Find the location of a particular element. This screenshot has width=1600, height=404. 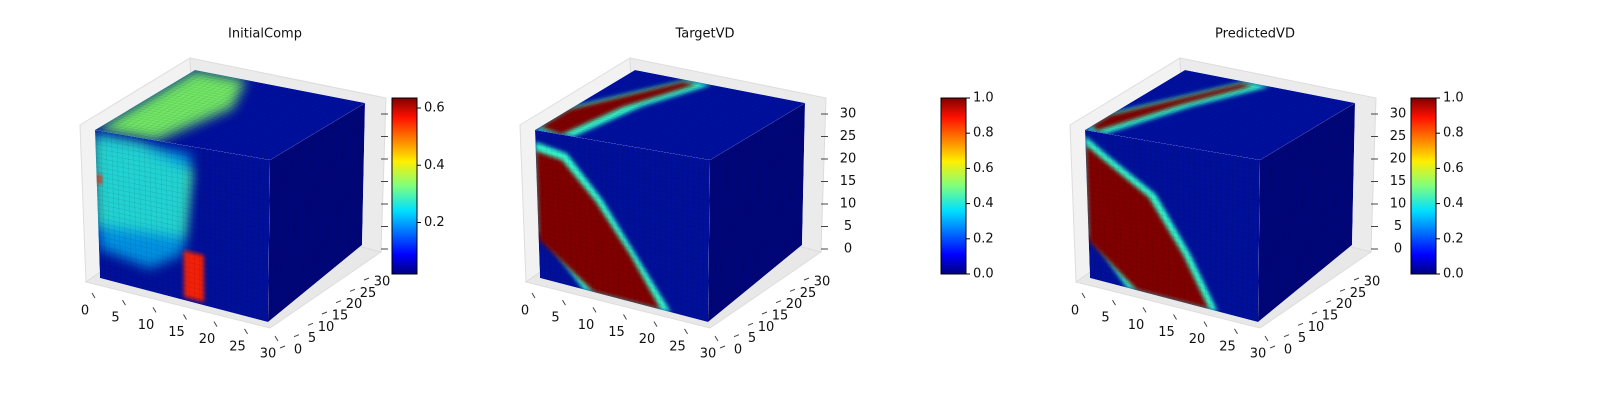

field-region is located at coordinates (99, 179).